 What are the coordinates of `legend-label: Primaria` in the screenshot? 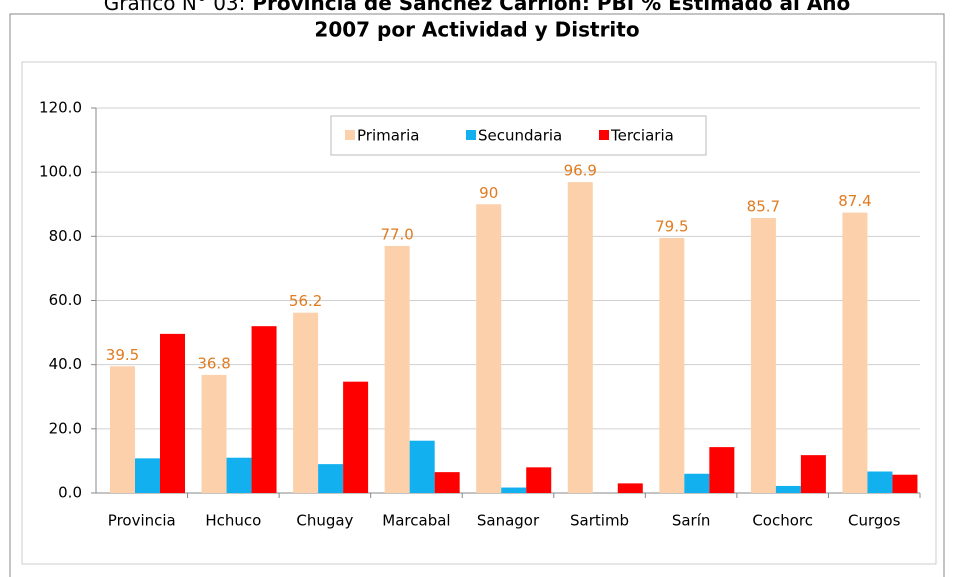 It's located at (388, 136).